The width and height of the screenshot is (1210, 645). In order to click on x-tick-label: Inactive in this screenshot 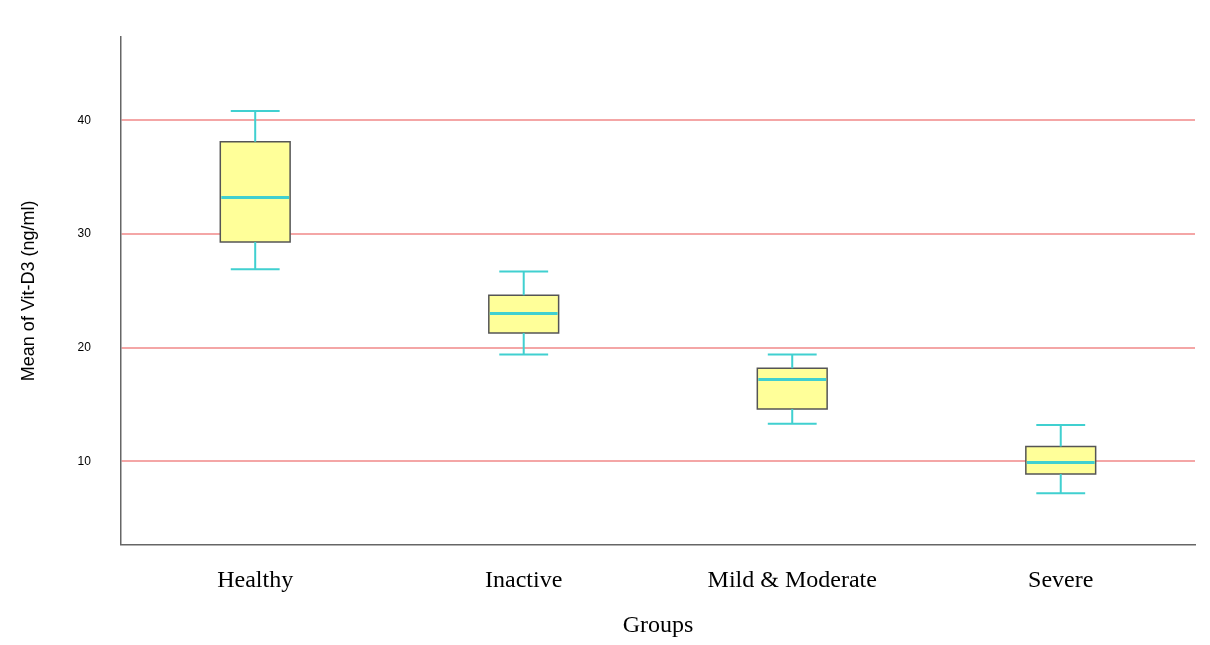, I will do `click(524, 579)`.